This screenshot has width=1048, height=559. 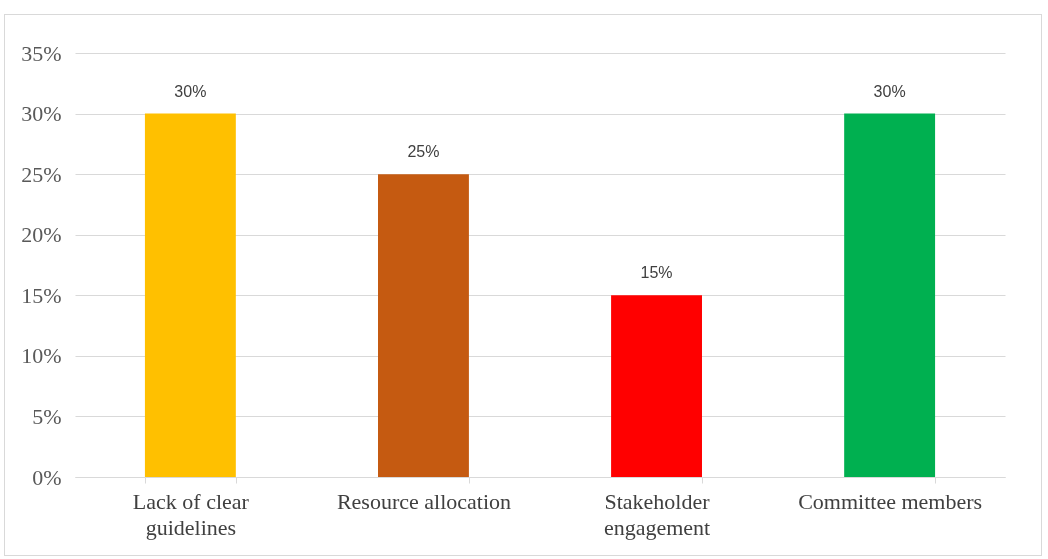 What do you see at coordinates (41, 235) in the screenshot?
I see `y-tick-label: 20%` at bounding box center [41, 235].